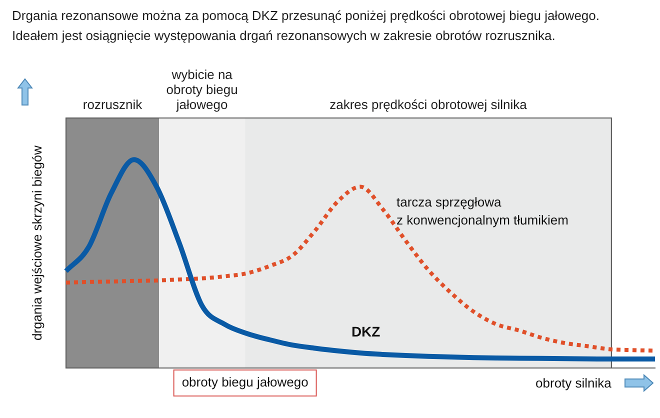  What do you see at coordinates (37, 242) in the screenshot?
I see `y-axis-title: drgania wejściowe skrzyni biegów` at bounding box center [37, 242].